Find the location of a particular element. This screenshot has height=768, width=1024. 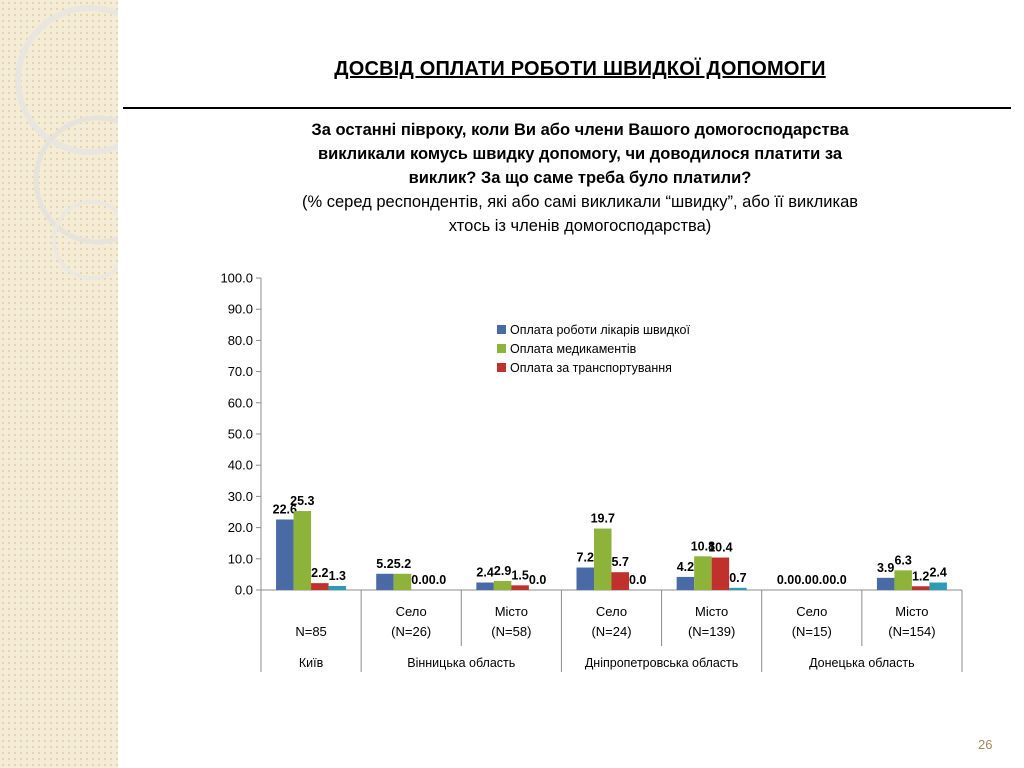

data-label: 22.6 is located at coordinates (285, 509).